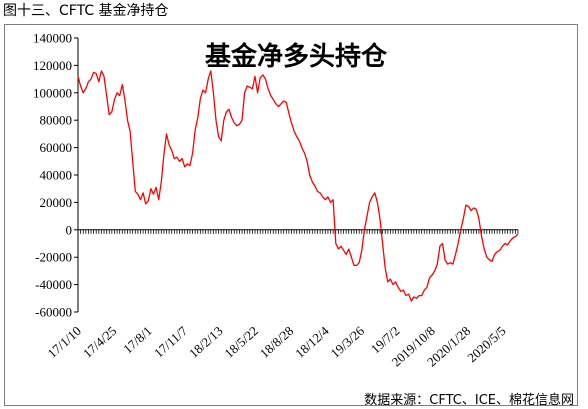 The image size is (588, 409). What do you see at coordinates (277, 342) in the screenshot?
I see `x-tick-label: 18/8/28` at bounding box center [277, 342].